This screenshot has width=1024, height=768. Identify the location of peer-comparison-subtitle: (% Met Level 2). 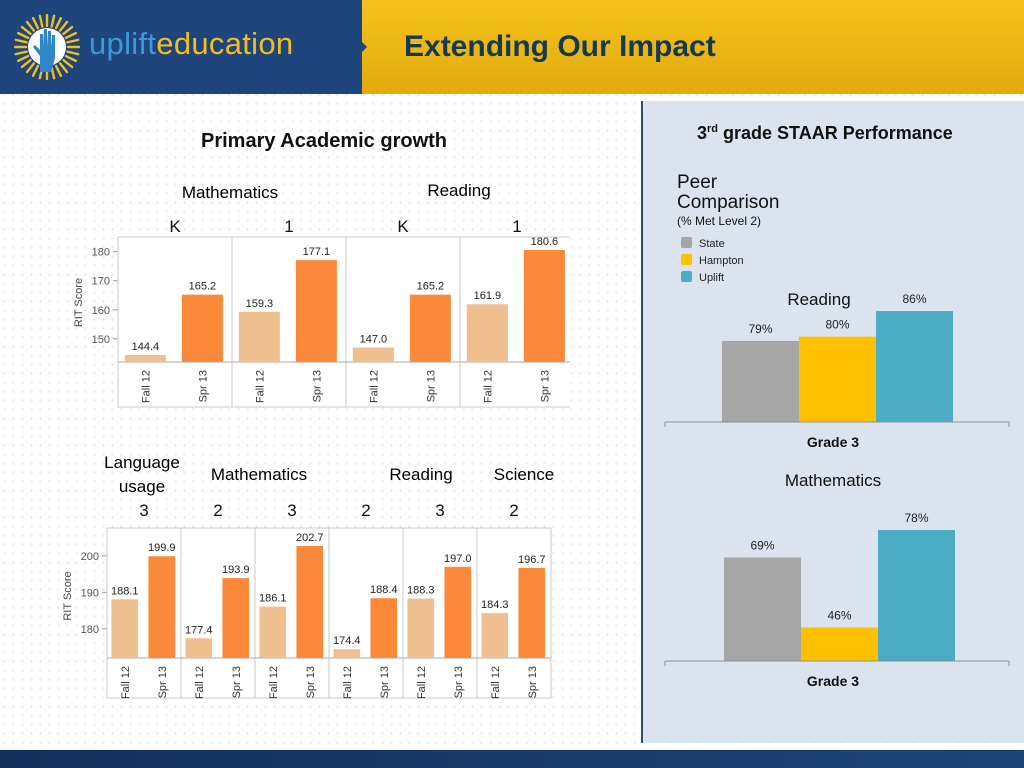
(719, 221).